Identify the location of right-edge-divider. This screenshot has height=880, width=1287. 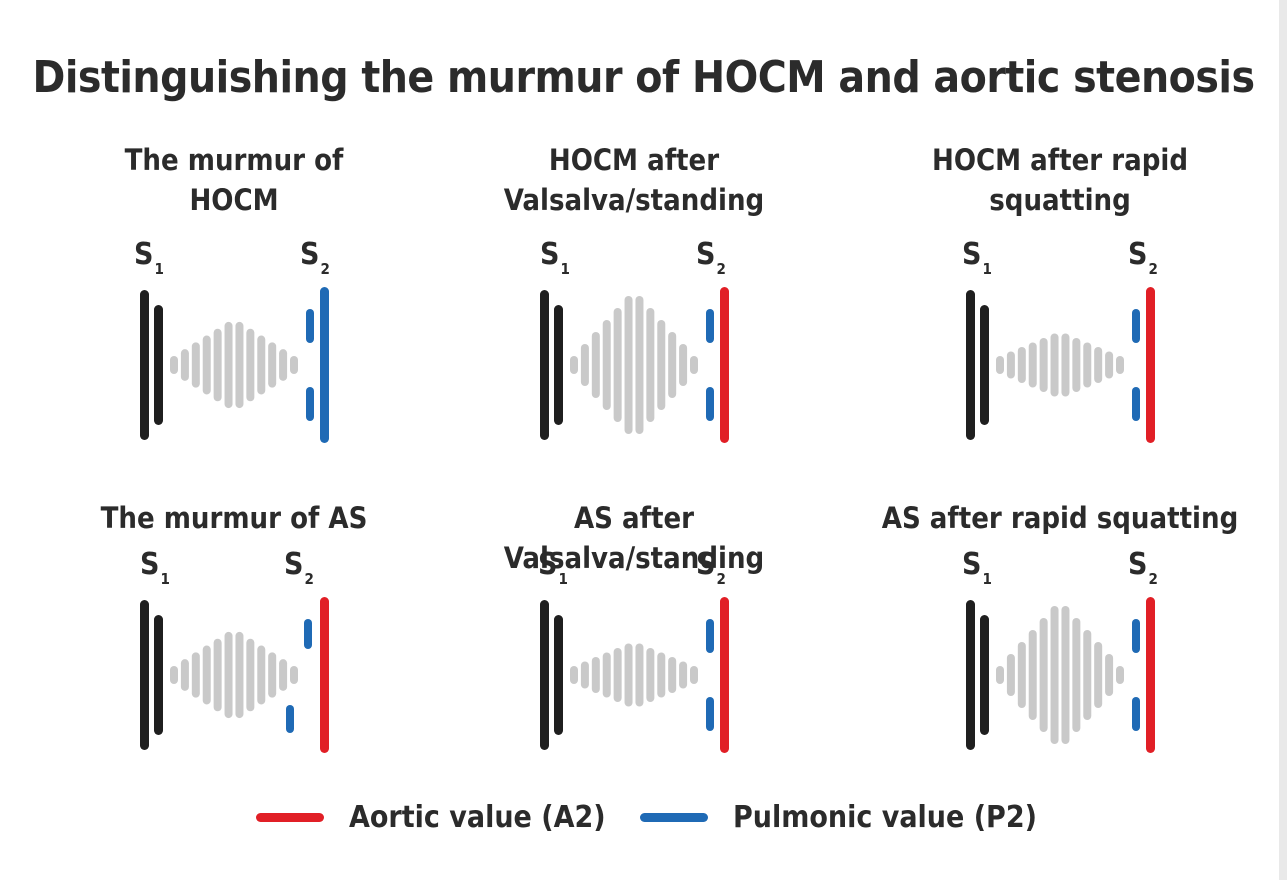
(1283, 440).